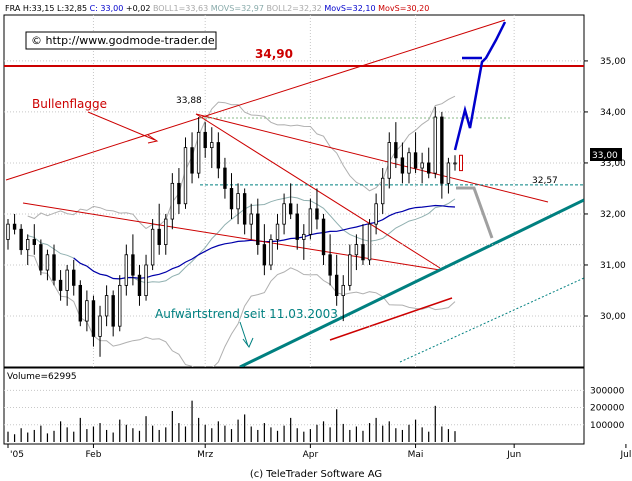 The width and height of the screenshot is (632, 481). I want to click on x-tick-label-6: Jul, so click(625, 455).